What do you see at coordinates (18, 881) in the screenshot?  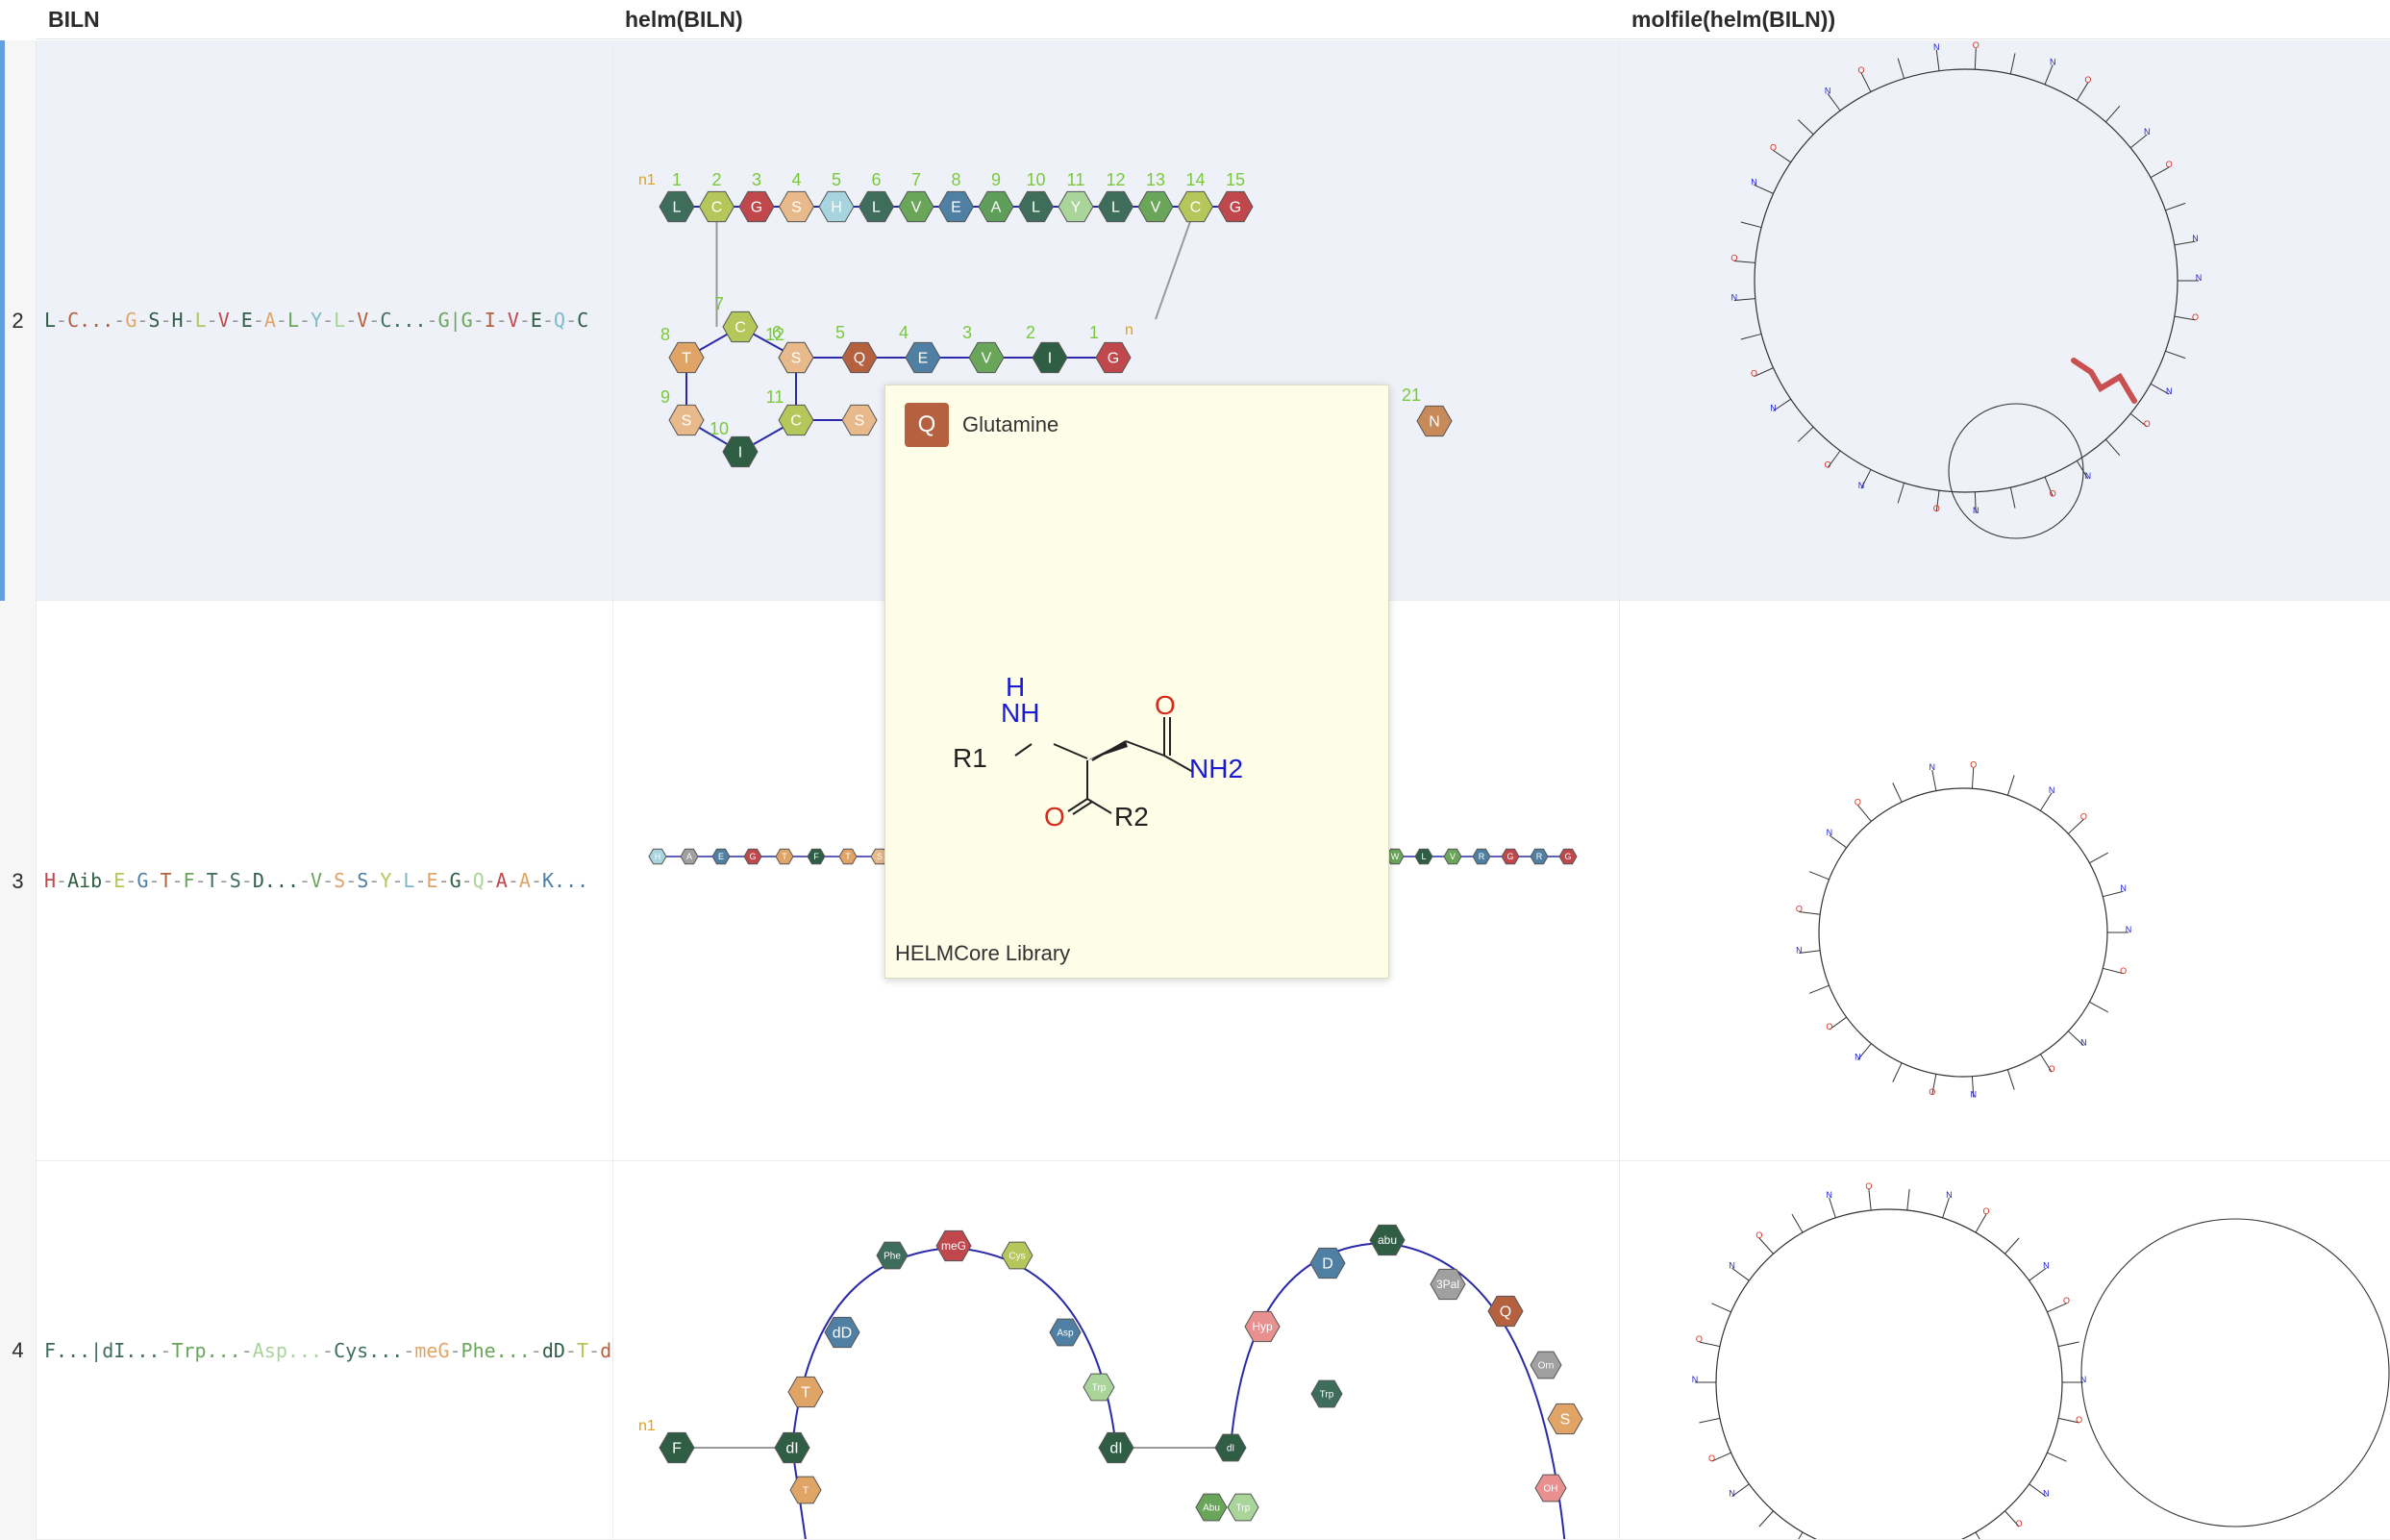 I see `row-number-3: 3` at bounding box center [18, 881].